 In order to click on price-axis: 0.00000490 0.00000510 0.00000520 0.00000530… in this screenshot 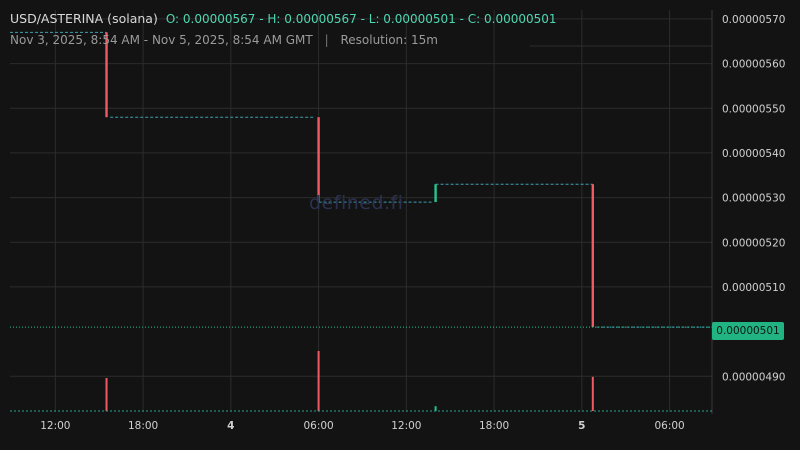, I will do `click(753, 198)`.